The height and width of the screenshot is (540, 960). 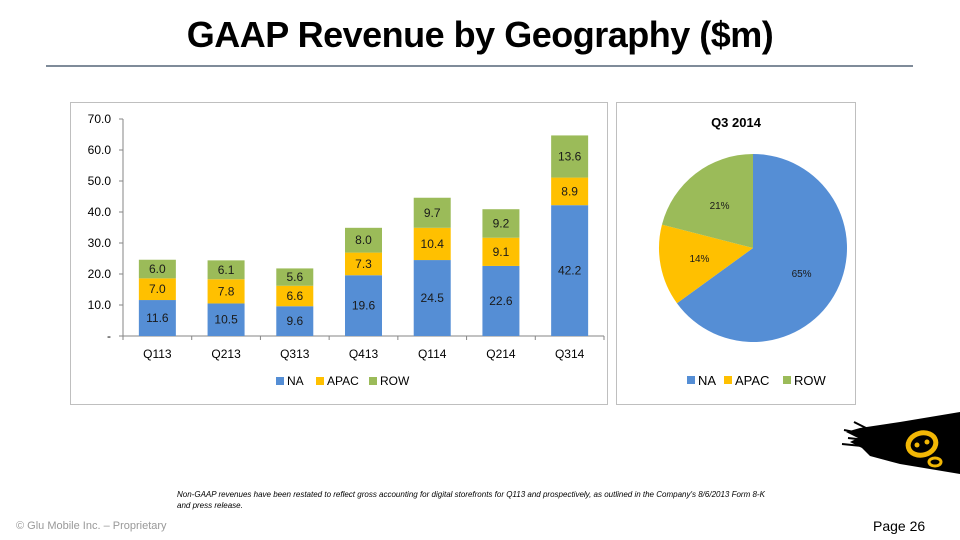 I want to click on data-label: 9.6, so click(x=294, y=321).